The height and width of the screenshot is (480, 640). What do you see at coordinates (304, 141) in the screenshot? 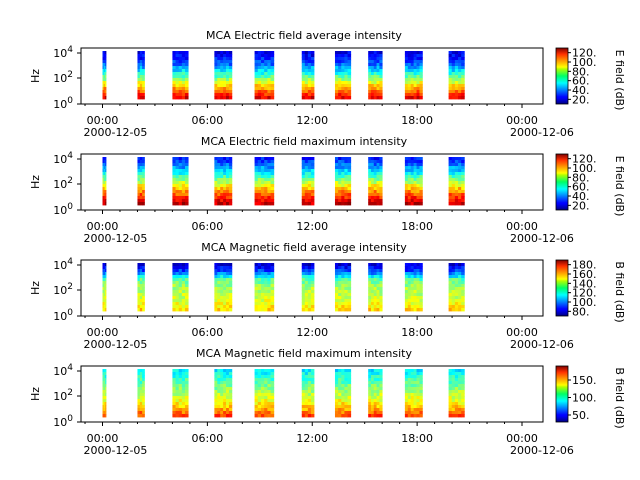
I see `panel-title: MCA Electric field maximum intensity` at bounding box center [304, 141].